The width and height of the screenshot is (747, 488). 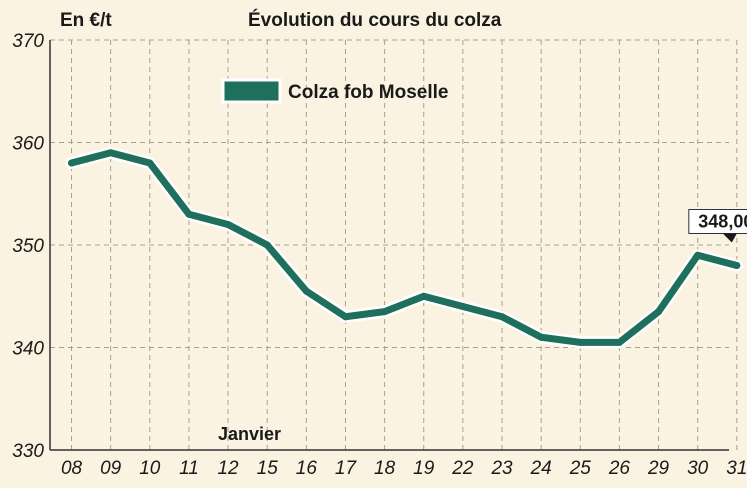 What do you see at coordinates (28, 144) in the screenshot?
I see `y-tick-label-3: 360` at bounding box center [28, 144].